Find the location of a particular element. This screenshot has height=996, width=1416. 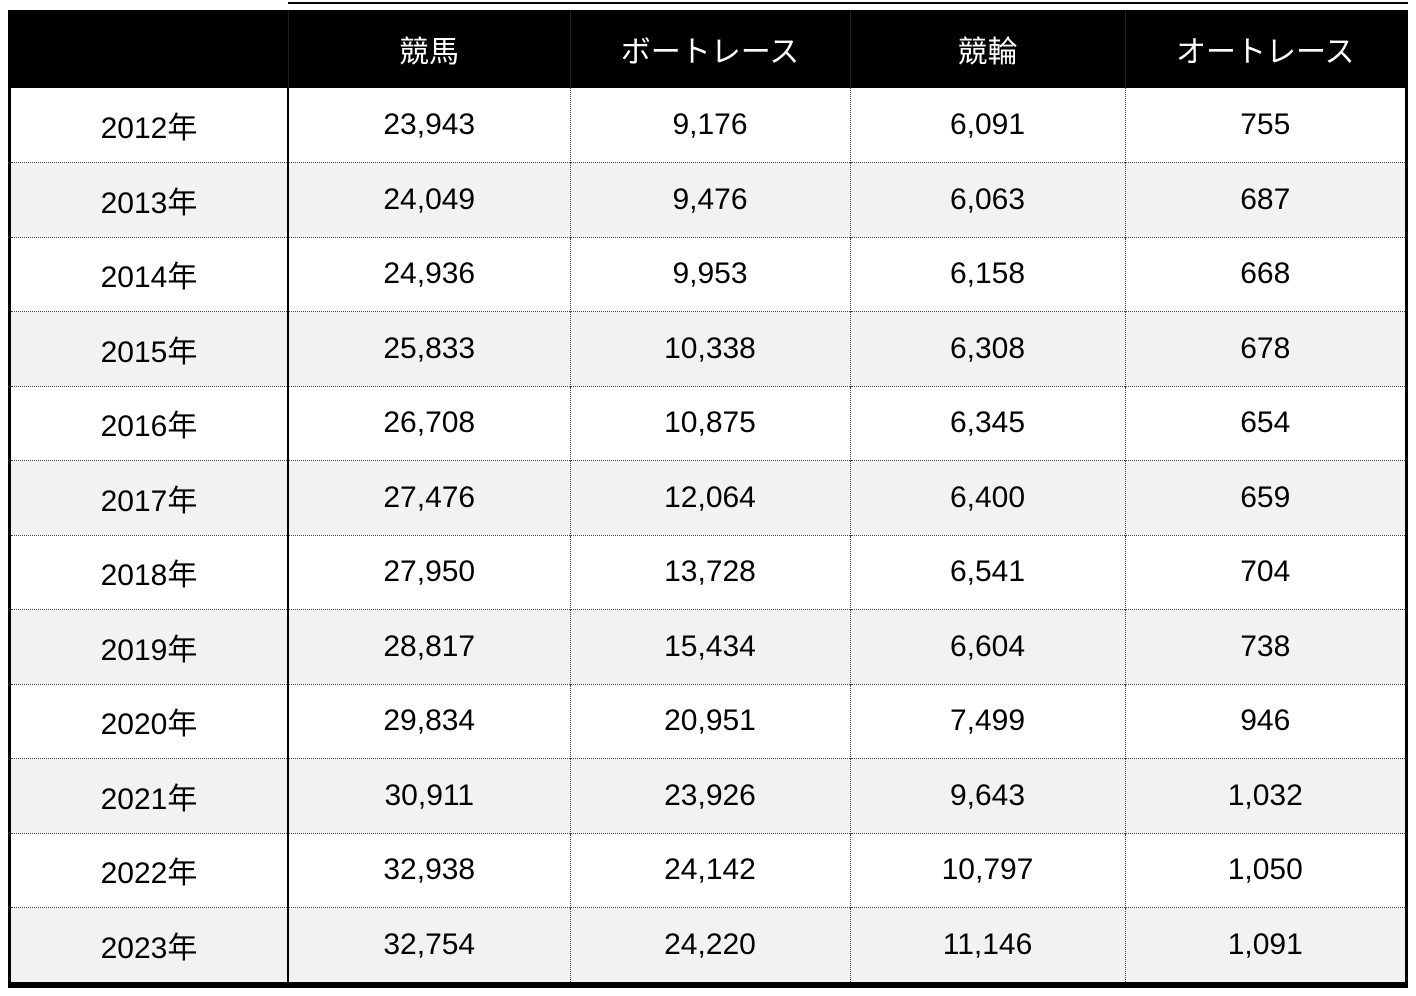

value-cell: 1,032 is located at coordinates (1264, 795).